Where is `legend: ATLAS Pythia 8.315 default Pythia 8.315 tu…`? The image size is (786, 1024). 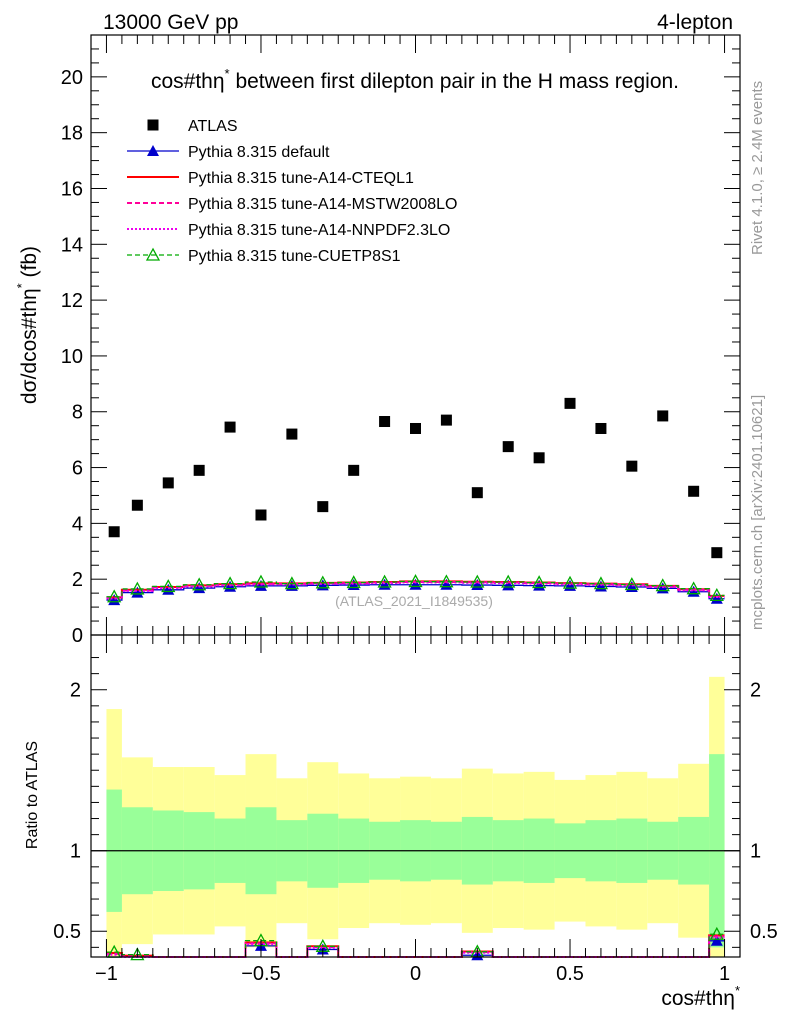
legend: ATLAS Pythia 8.315 default Pythia 8.315 tu… is located at coordinates (292, 191).